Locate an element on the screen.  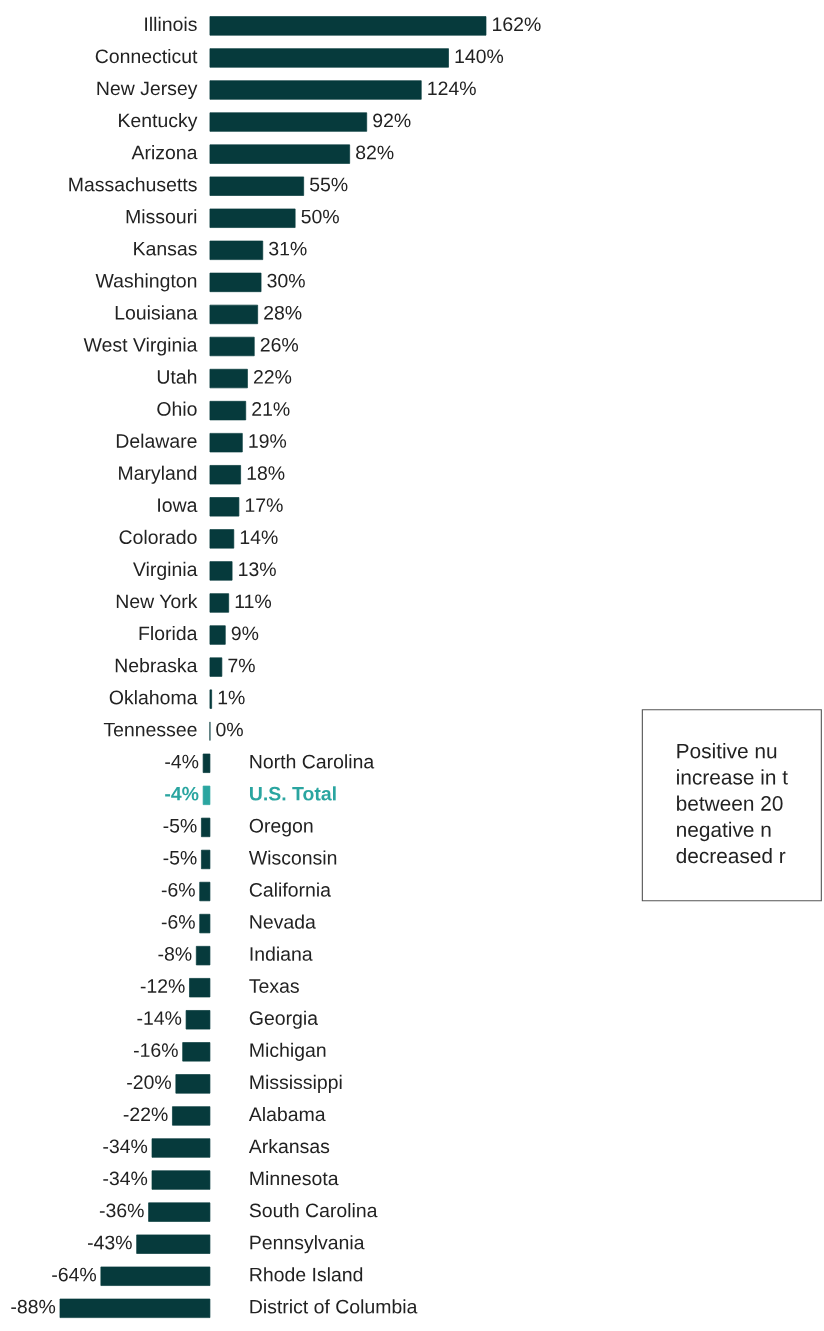
y-tick-label: Georgia is located at coordinates (283, 1019).